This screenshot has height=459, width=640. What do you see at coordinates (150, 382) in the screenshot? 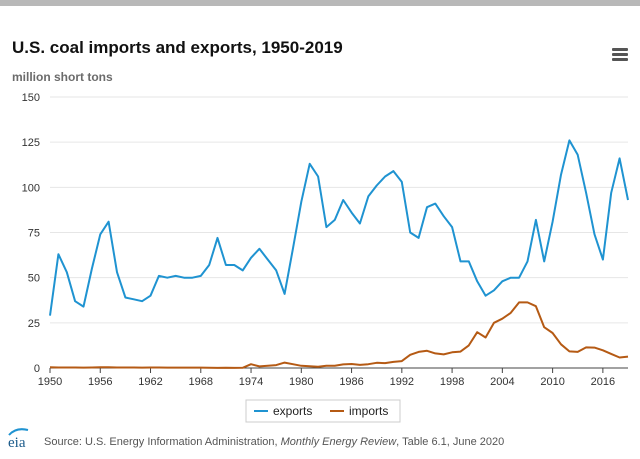
I see `x-tick-label: 1962` at bounding box center [150, 382].